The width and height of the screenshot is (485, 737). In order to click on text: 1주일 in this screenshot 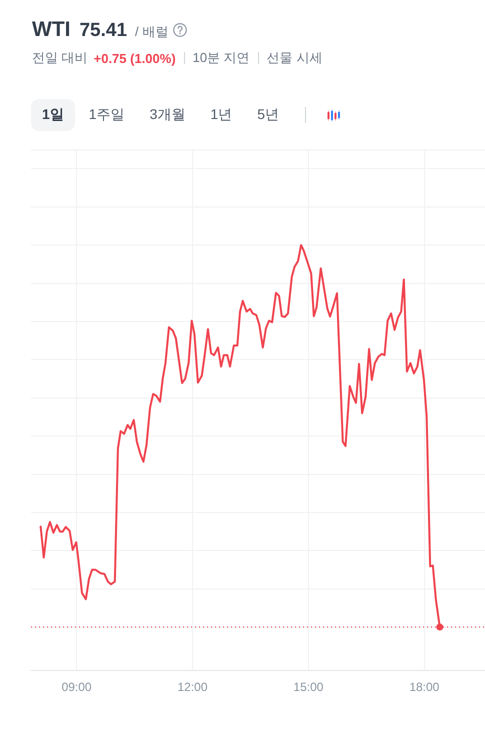, I will do `click(107, 115)`.